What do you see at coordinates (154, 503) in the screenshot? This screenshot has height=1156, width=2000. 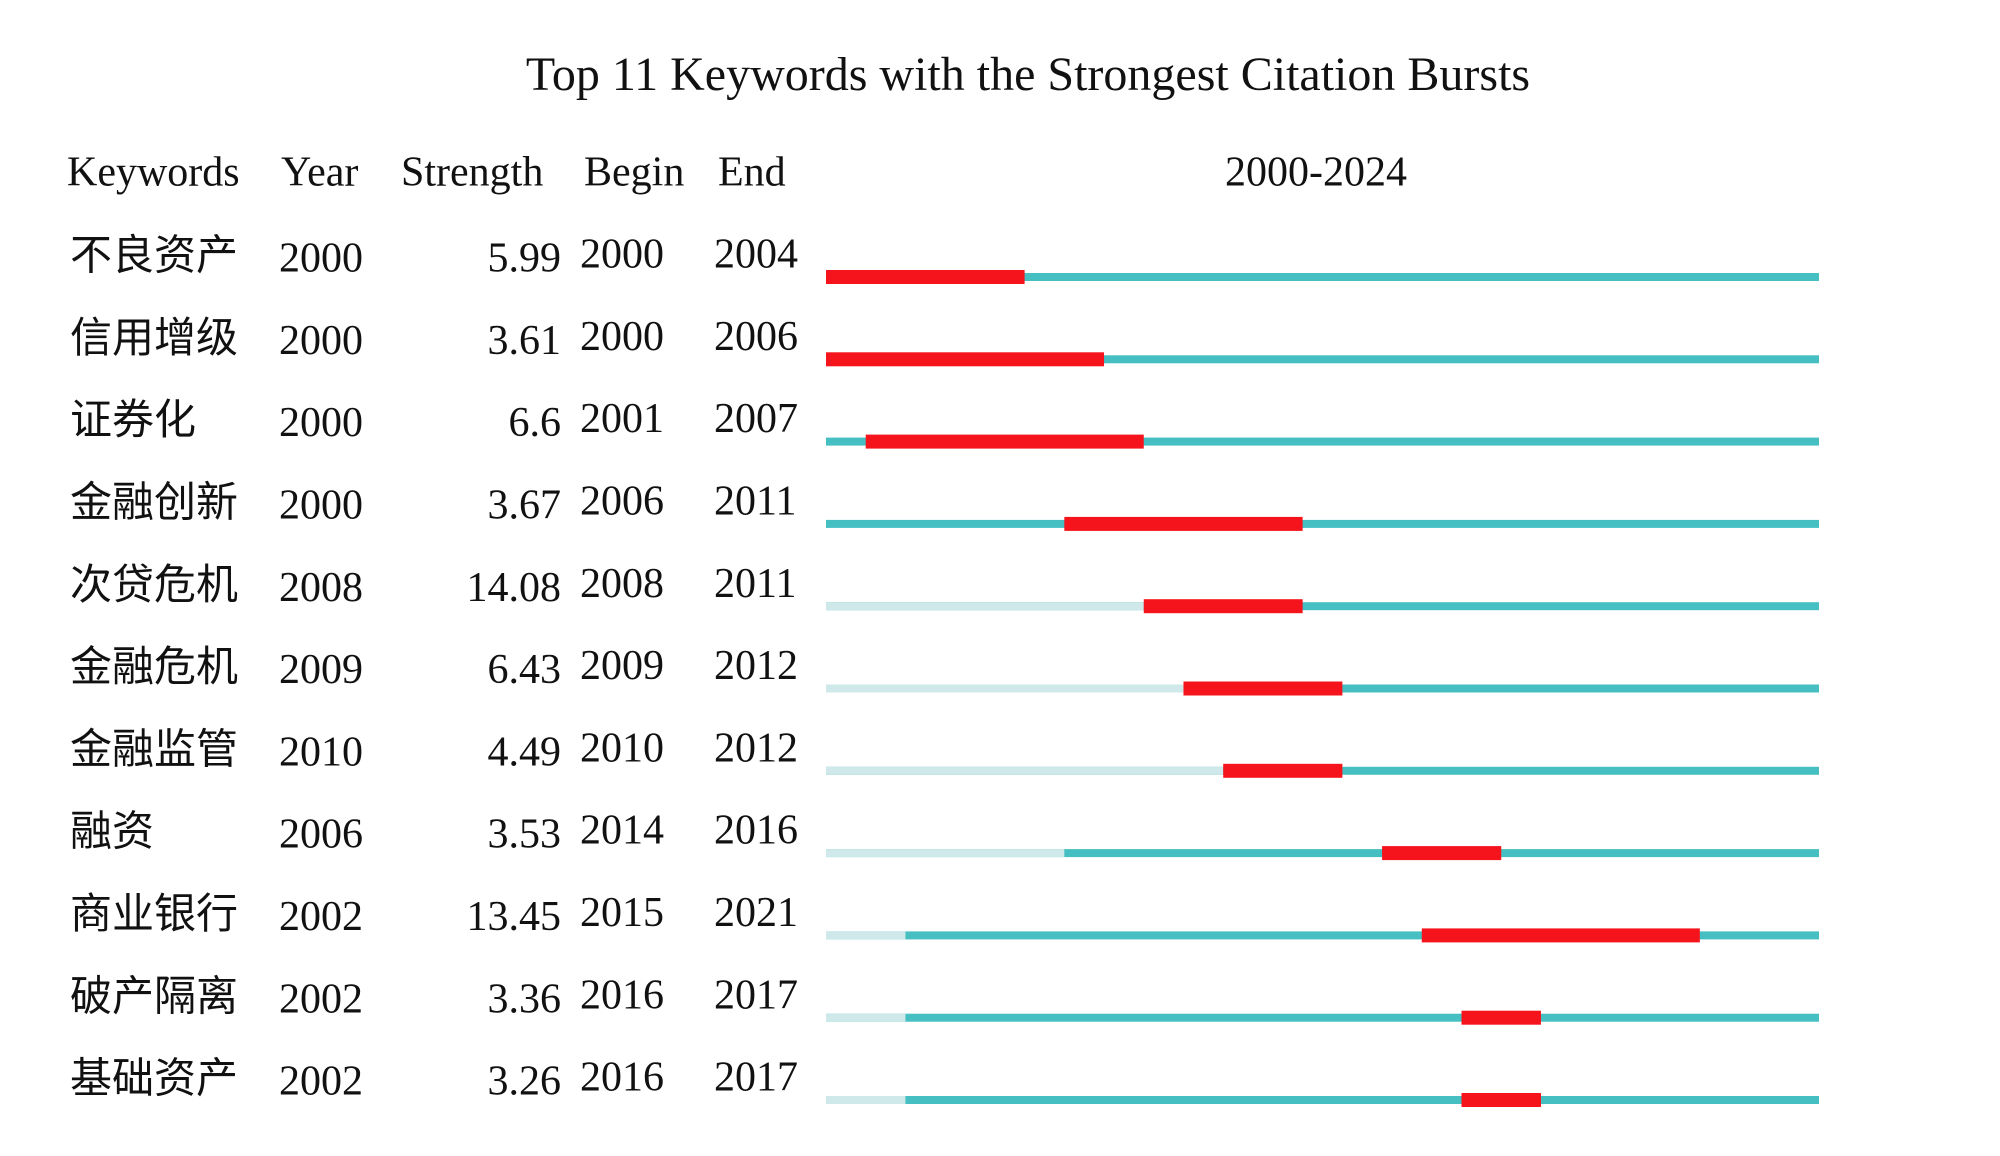 I see `keyword: 金融创新` at bounding box center [154, 503].